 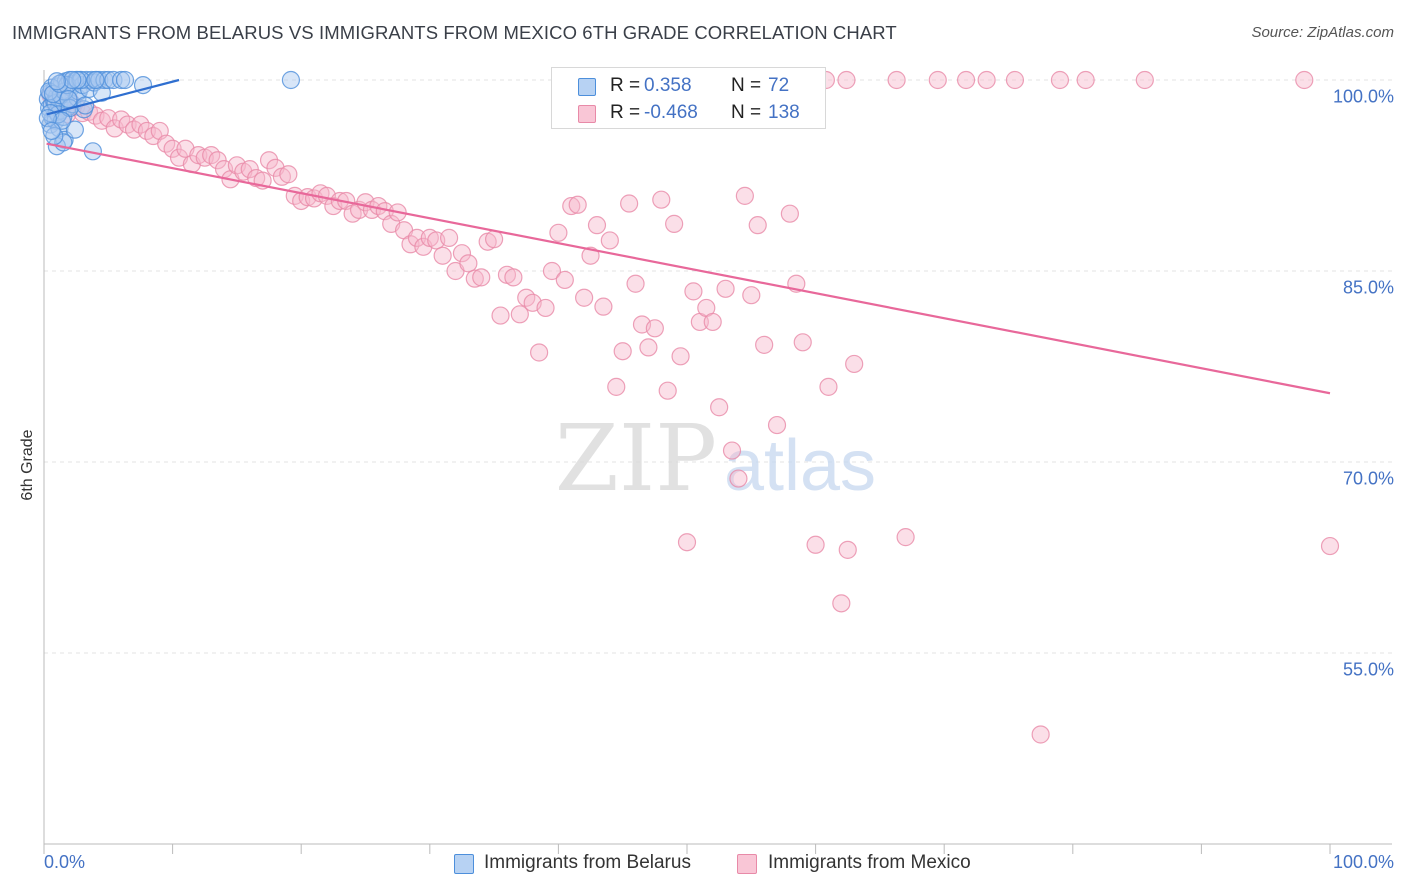 I want to click on stats-legend: R = 0.358 N = 72 R = -0.468 N = 138, so click(x=688, y=98).